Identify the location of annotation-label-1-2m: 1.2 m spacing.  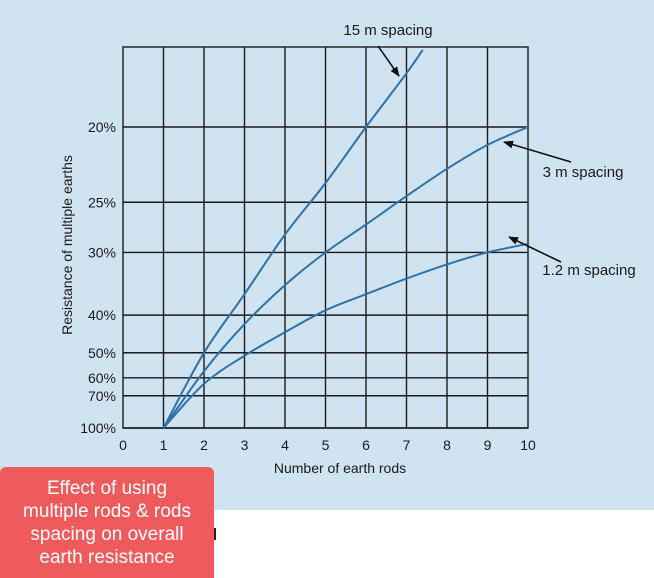
(588, 270).